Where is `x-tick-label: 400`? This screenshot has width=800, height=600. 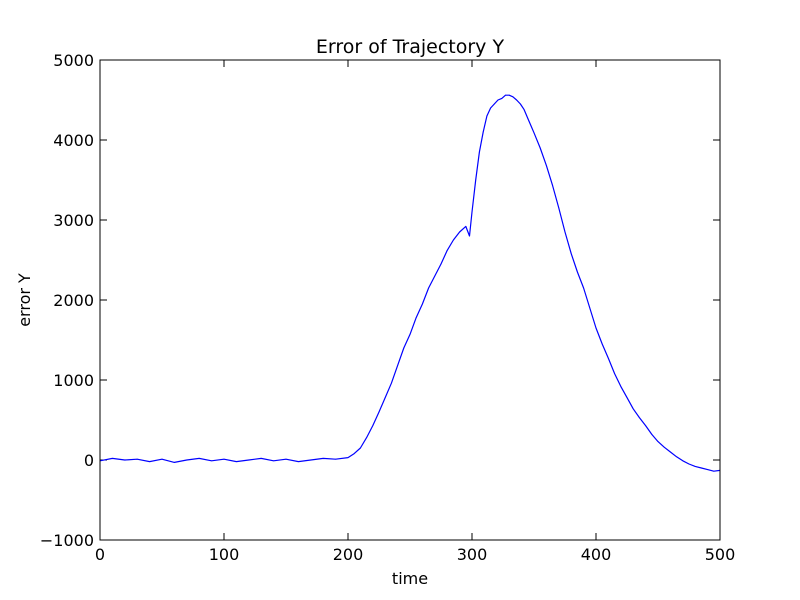
x-tick-label: 400 is located at coordinates (596, 554).